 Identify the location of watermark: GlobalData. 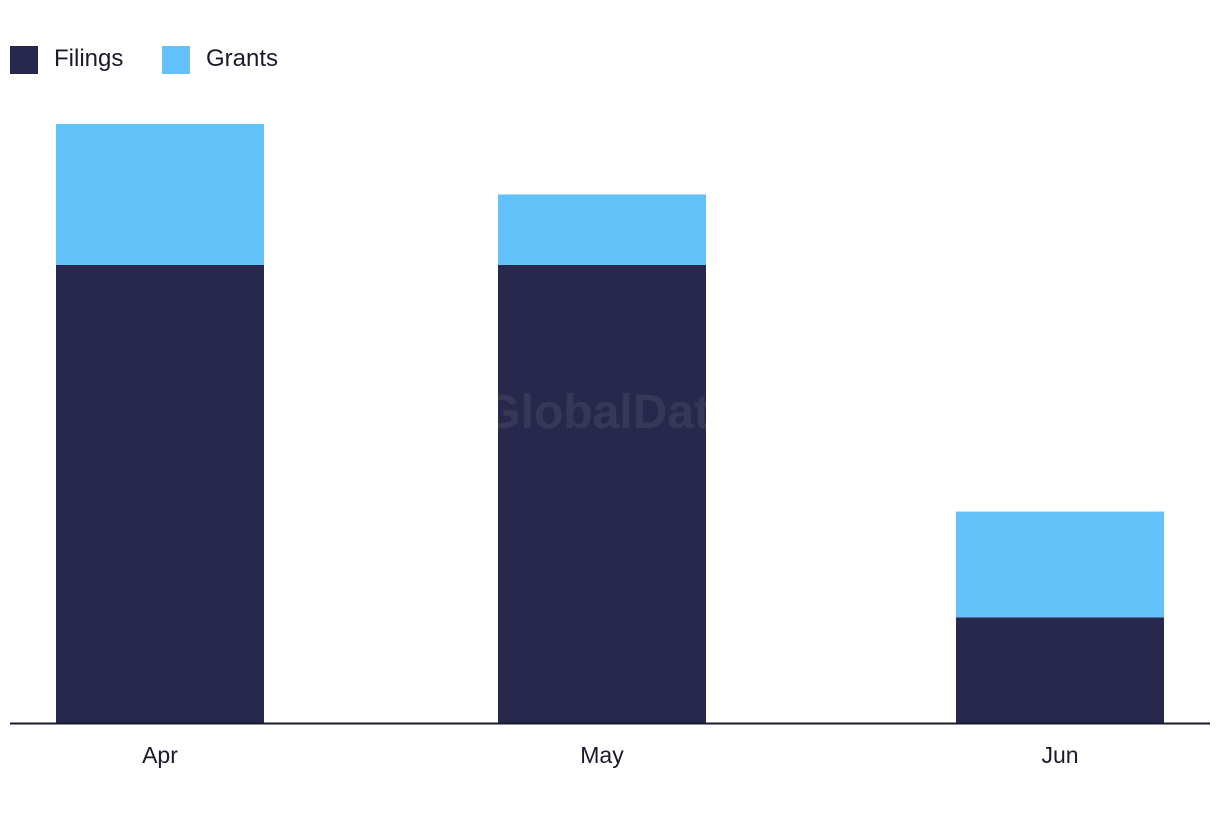
(610, 412).